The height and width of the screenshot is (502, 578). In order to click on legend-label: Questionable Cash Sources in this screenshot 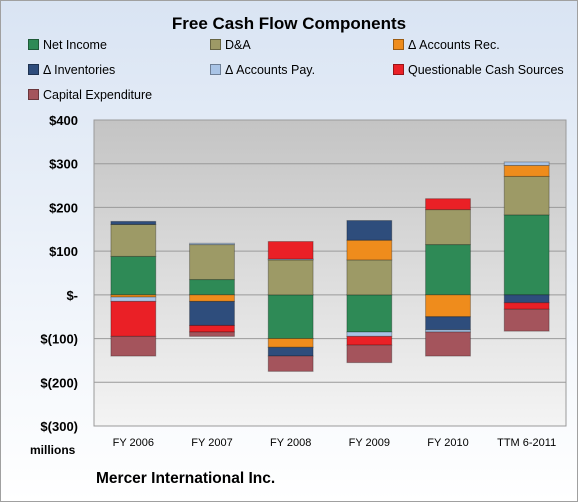, I will do `click(486, 70)`.